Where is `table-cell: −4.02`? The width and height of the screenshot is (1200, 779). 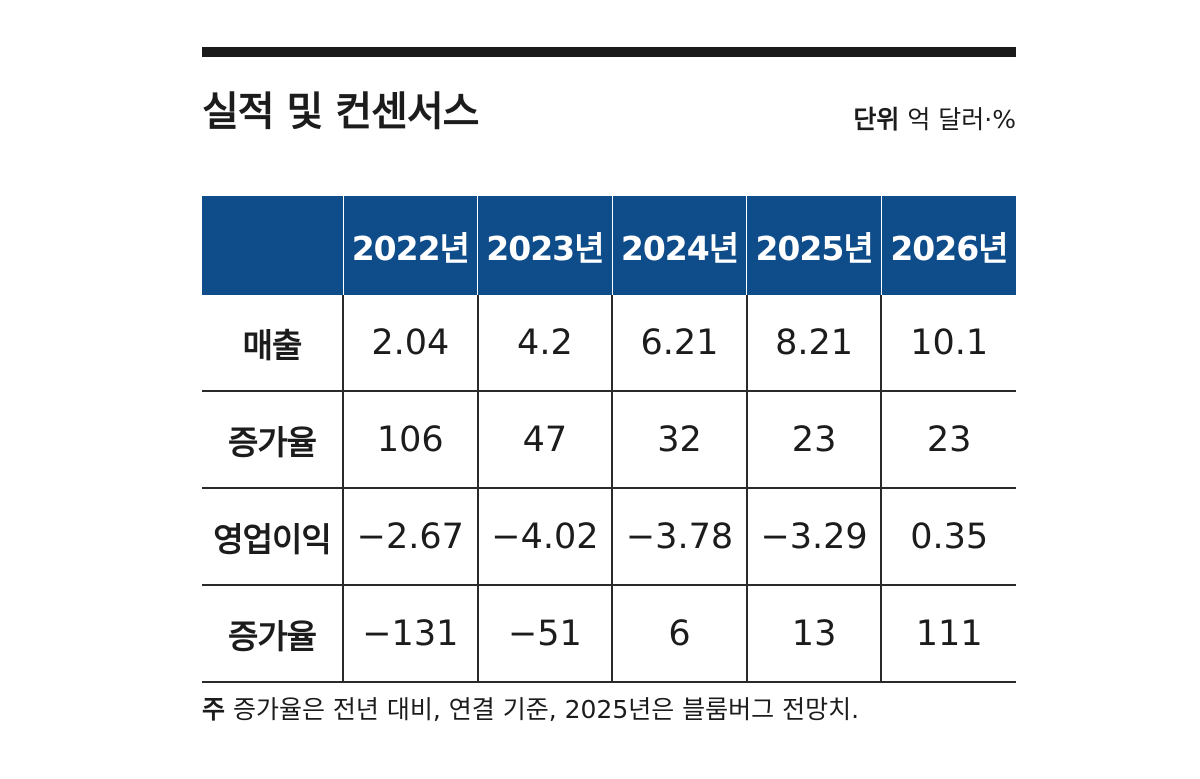 table-cell: −4.02 is located at coordinates (544, 537).